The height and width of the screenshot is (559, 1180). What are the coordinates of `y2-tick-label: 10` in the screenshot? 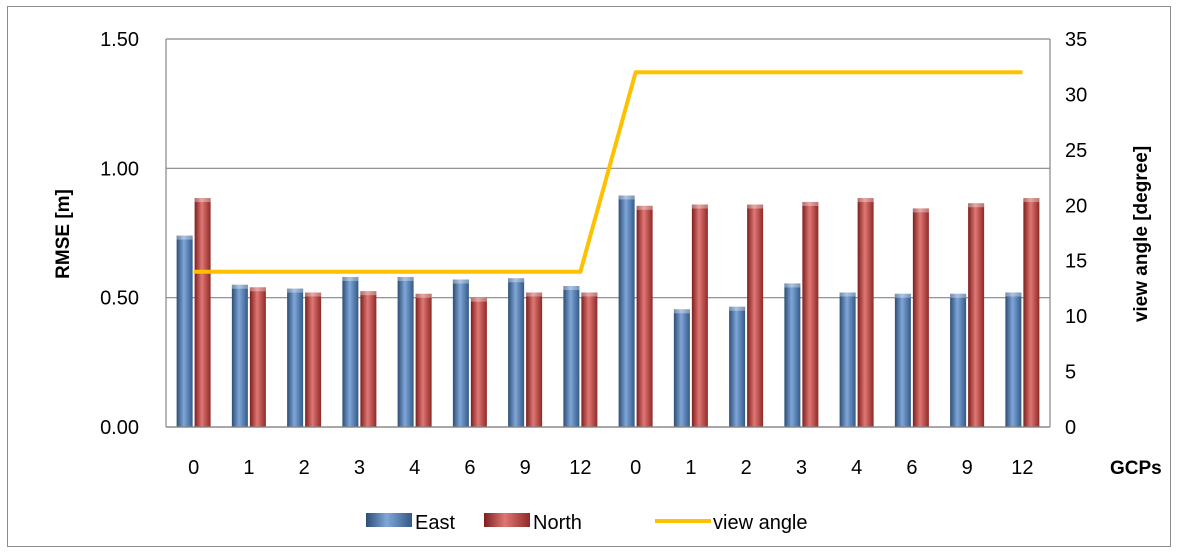 It's located at (1076, 317).